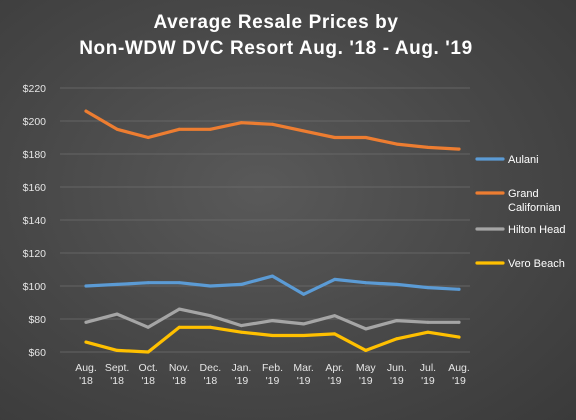 This screenshot has height=420, width=576. I want to click on legend-label: Hilton Head, so click(536, 230).